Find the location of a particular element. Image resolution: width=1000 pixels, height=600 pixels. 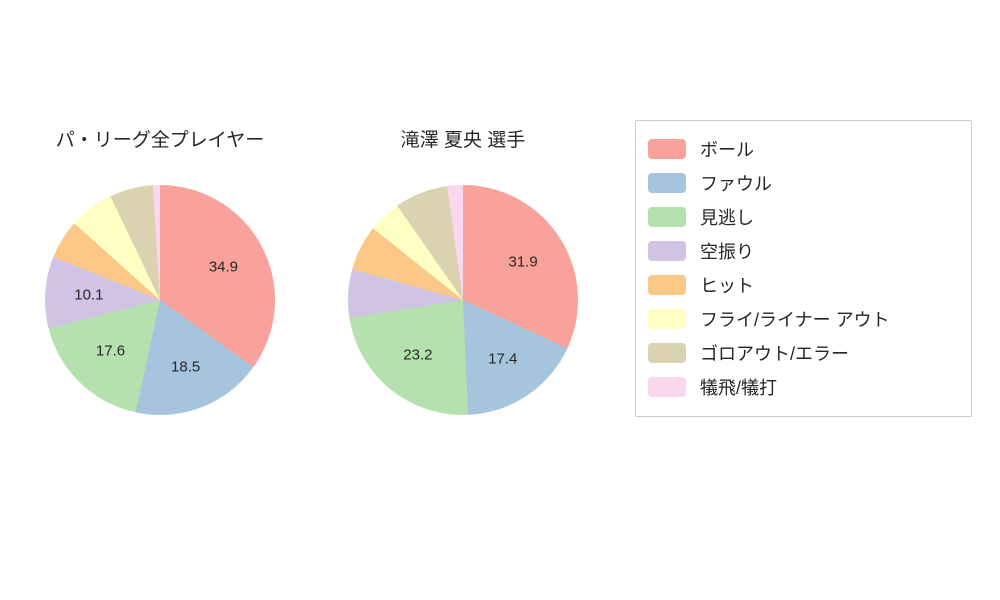

legend-item: 犠飛/犠打 is located at coordinates (802, 387).